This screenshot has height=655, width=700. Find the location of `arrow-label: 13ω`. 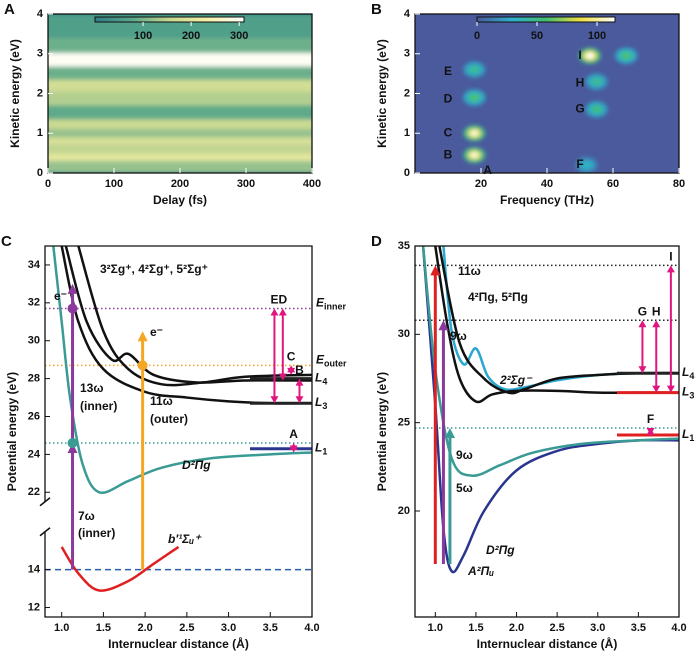

arrow-label: 13ω is located at coordinates (91, 388).